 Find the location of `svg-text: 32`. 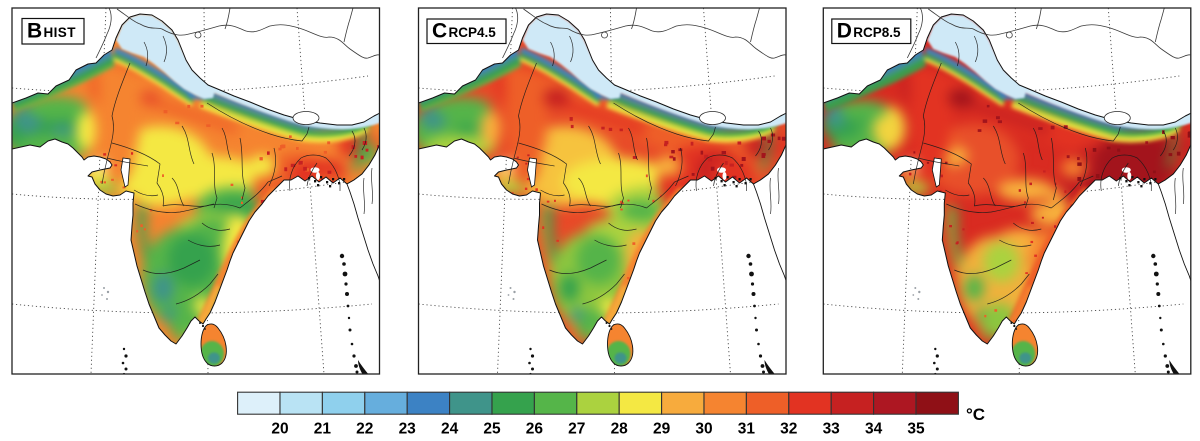

svg-text: 32 is located at coordinates (788, 429).